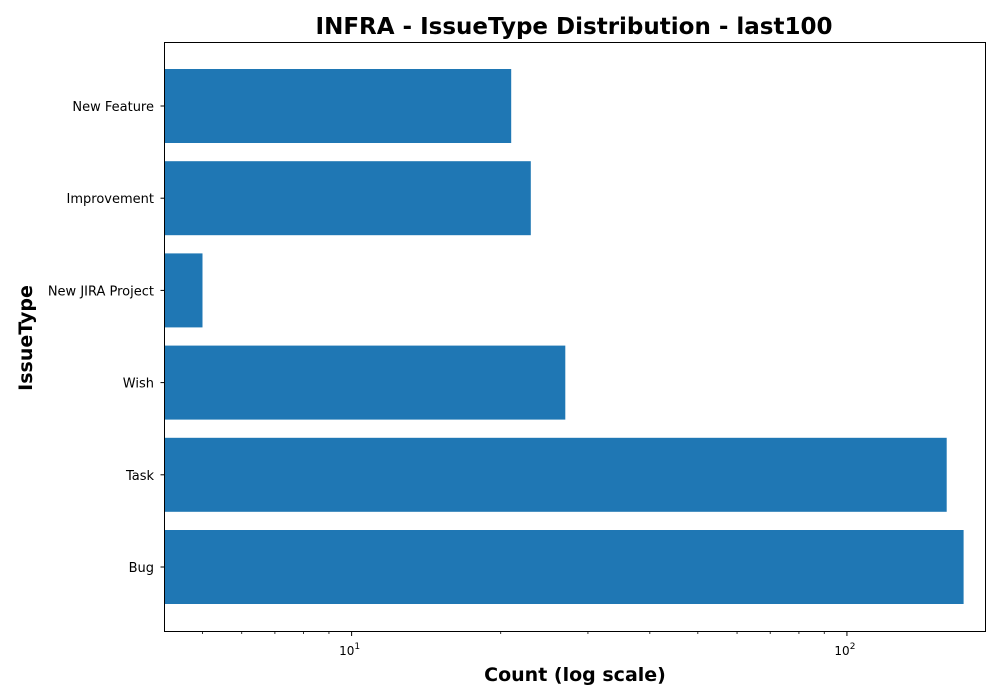  What do you see at coordinates (528, 644) in the screenshot?
I see `x-ticks-group: 10¹ 10²` at bounding box center [528, 644].